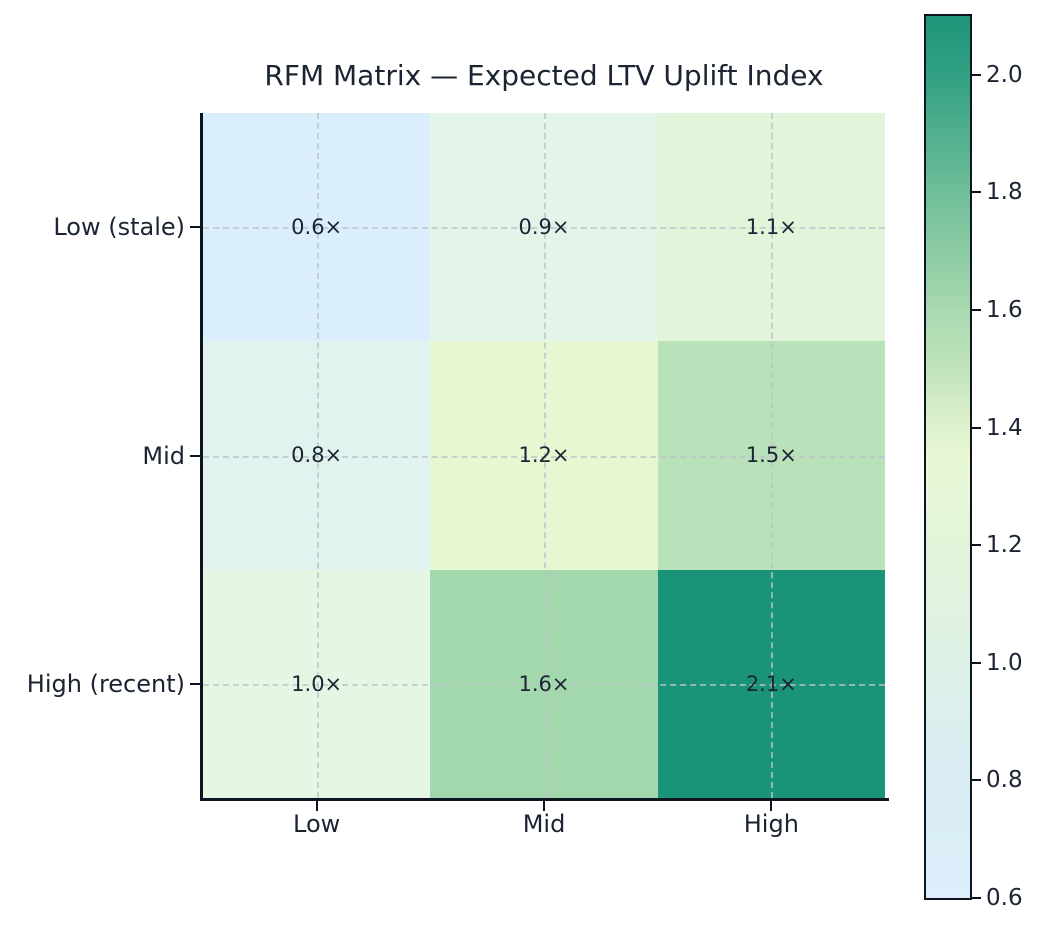  I want to click on colorbar-tick-label: 1.4, so click(1004, 427).